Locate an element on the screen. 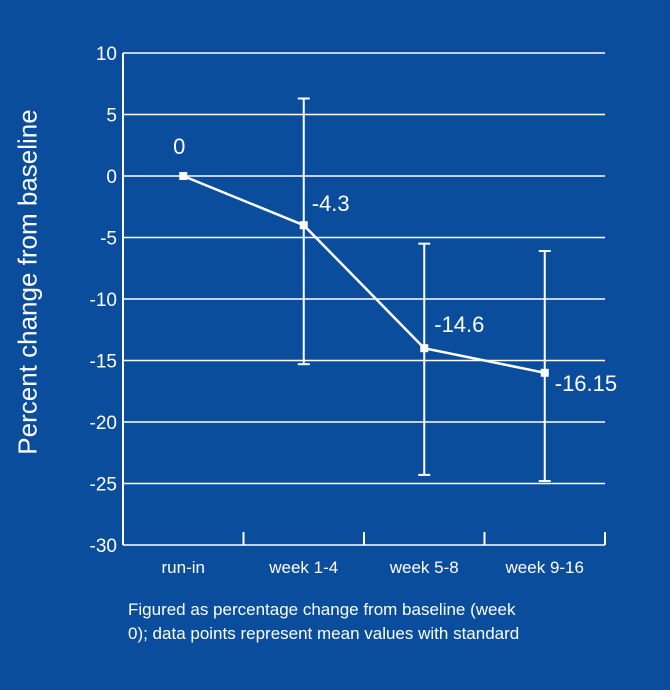 This screenshot has height=690, width=670. data-label: 0 is located at coordinates (179, 146).